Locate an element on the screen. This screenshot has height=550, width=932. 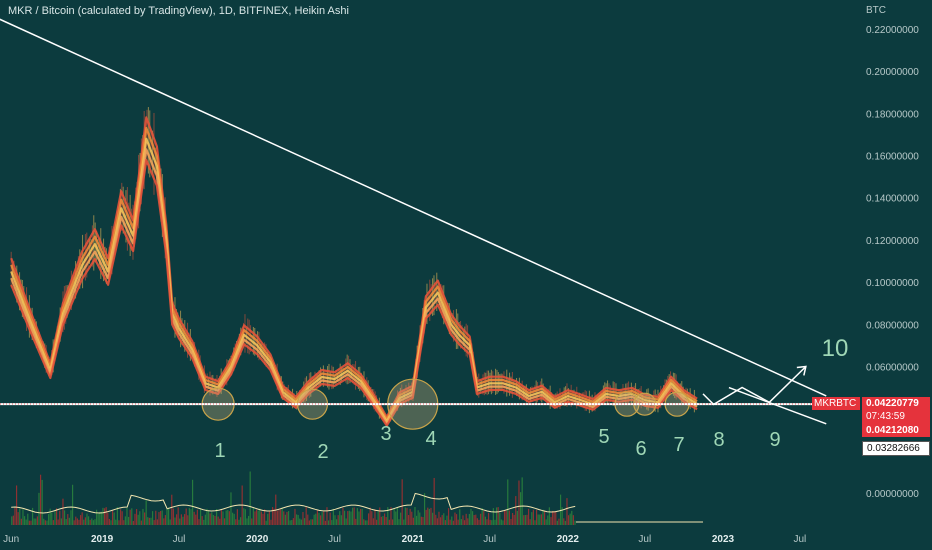
price-tick: 0.18000000 is located at coordinates (892, 114).